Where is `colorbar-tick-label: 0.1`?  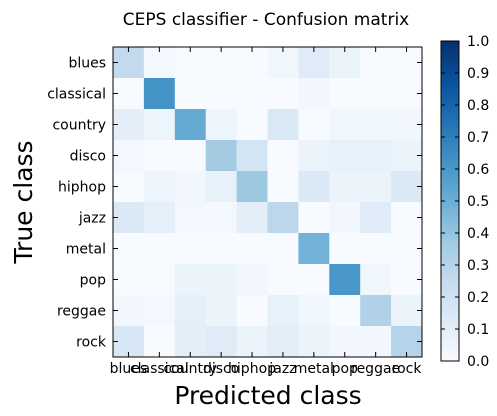 colorbar-tick-label: 0.1 is located at coordinates (478, 330).